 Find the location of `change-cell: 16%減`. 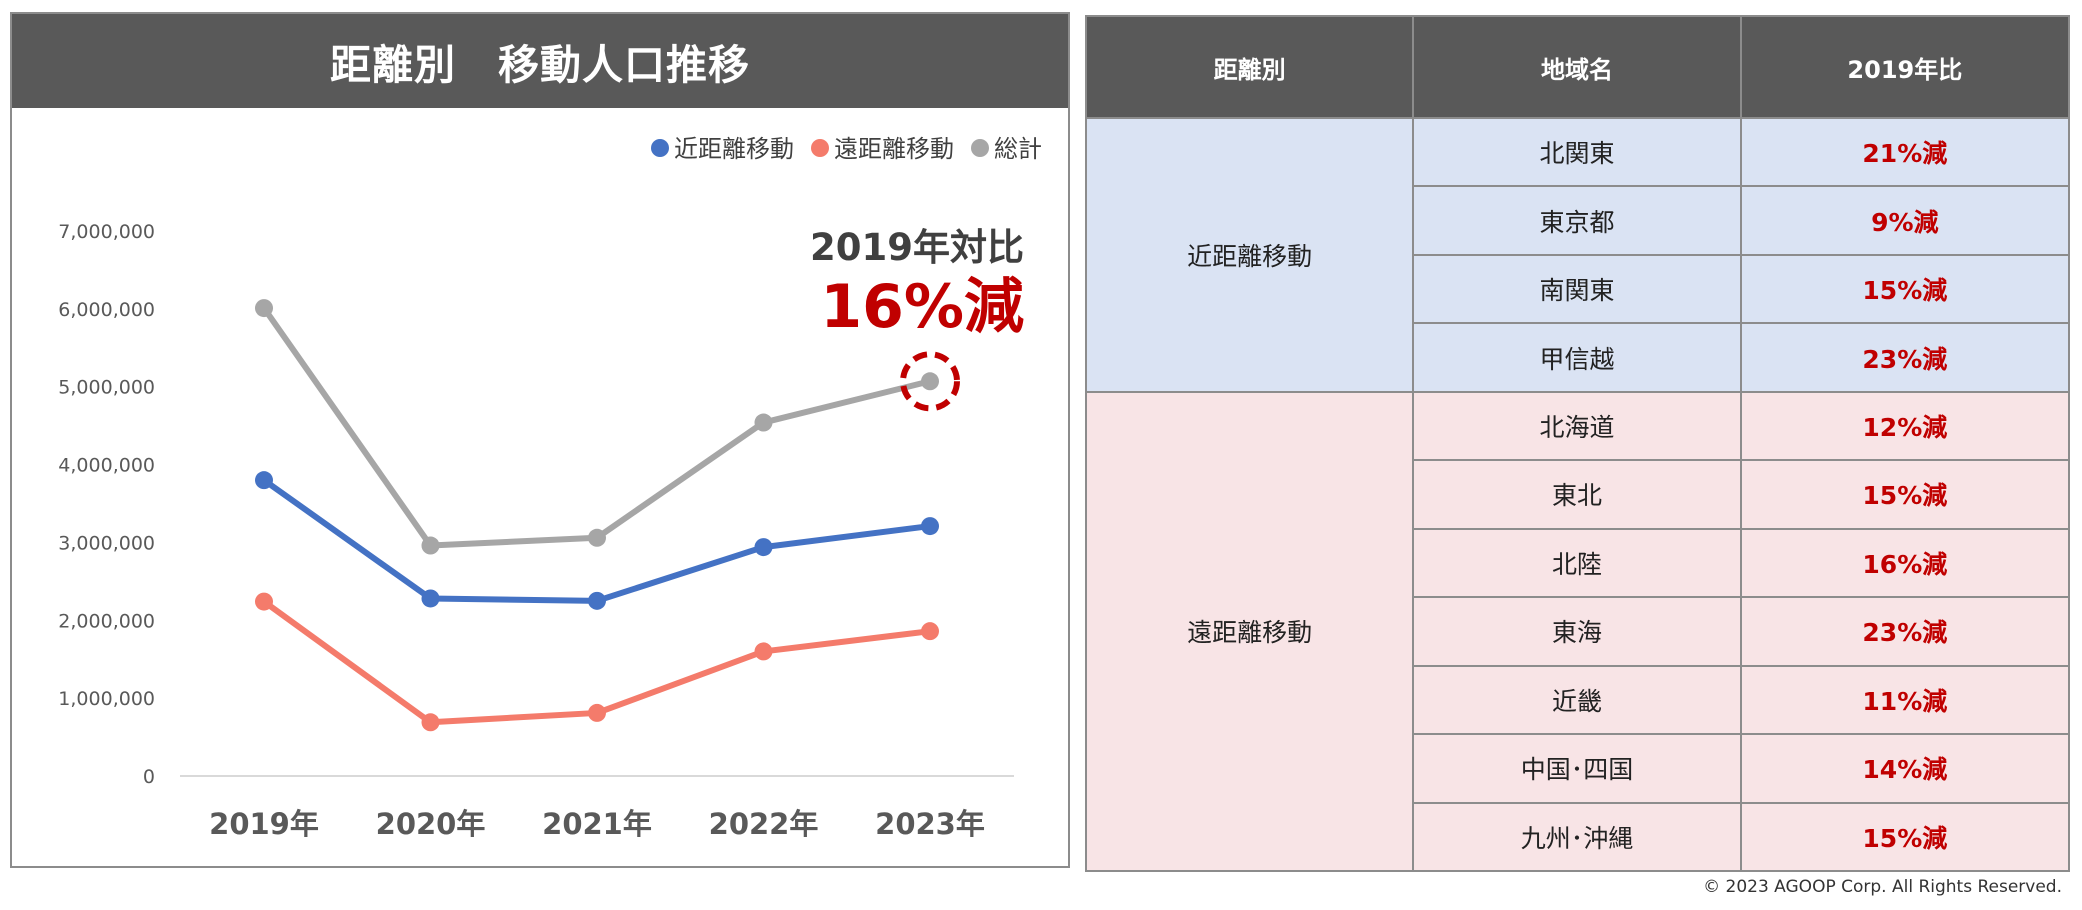

change-cell: 16%減 is located at coordinates (1905, 563).